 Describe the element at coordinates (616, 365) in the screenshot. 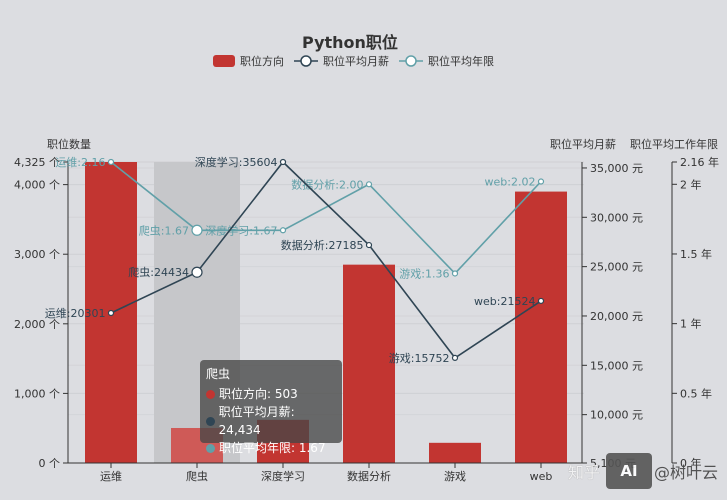

I see `salary-tick-label: 15,000 元` at that location.